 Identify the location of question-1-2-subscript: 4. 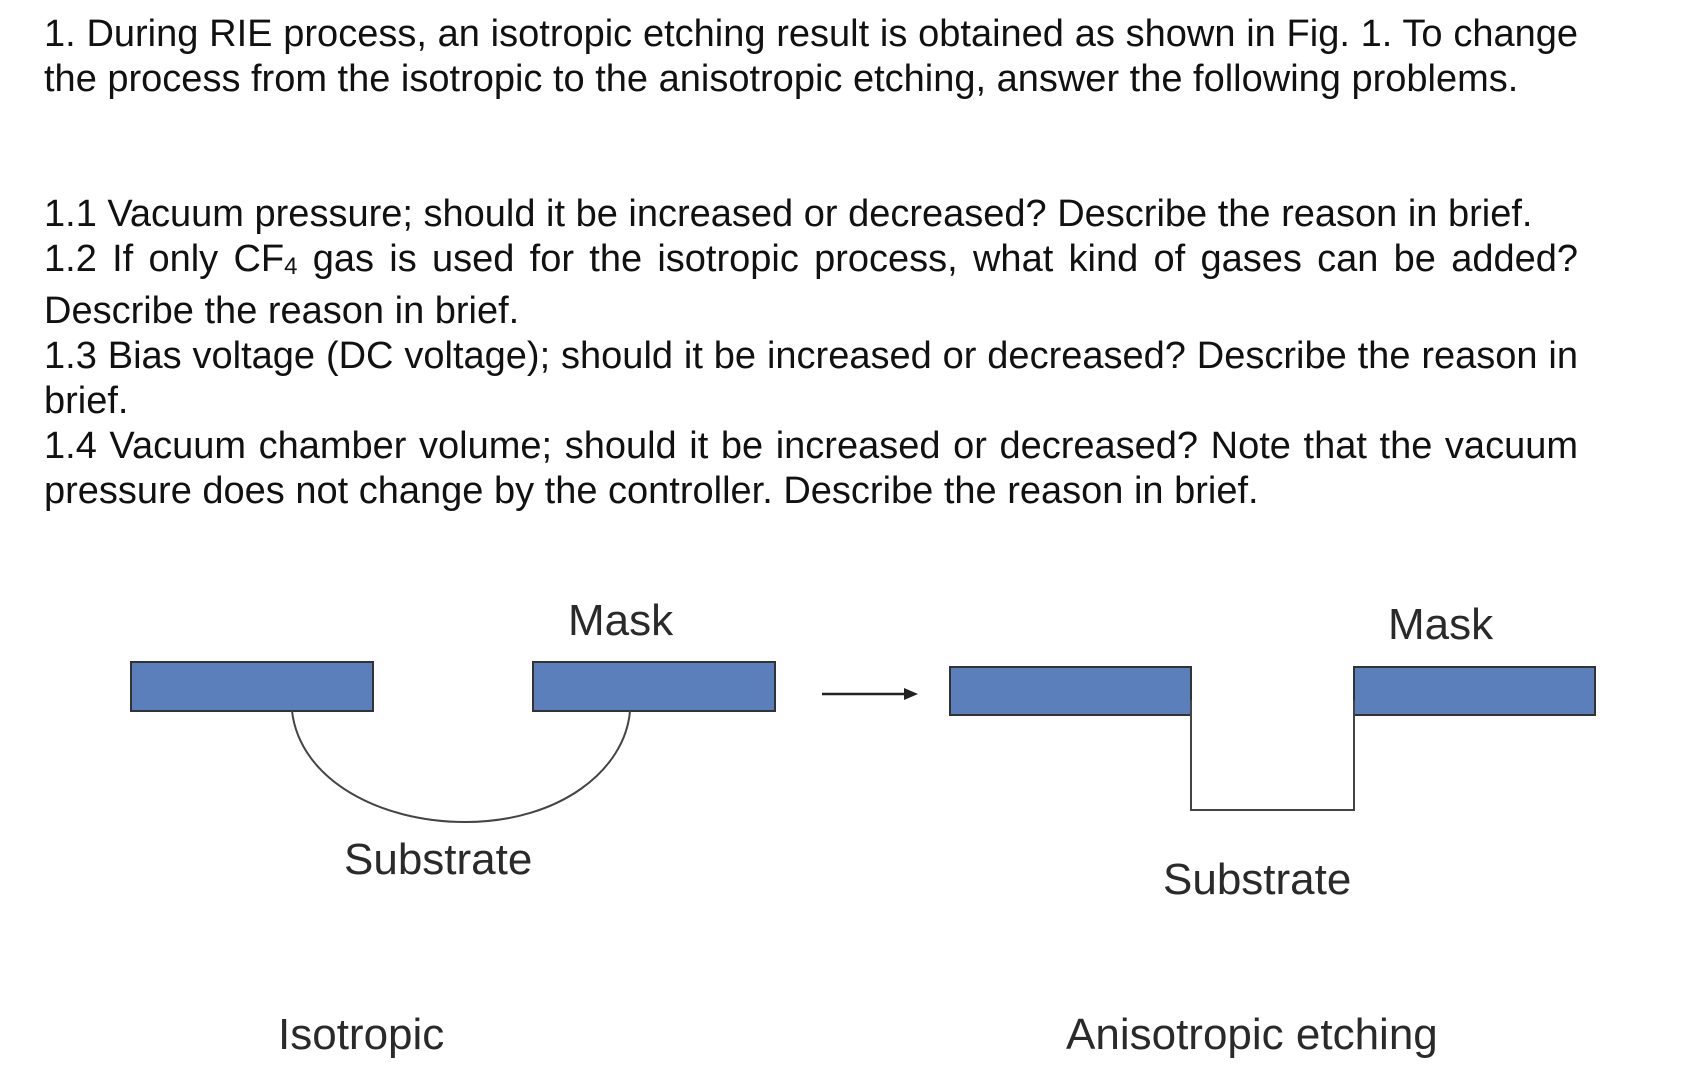
(291, 266).